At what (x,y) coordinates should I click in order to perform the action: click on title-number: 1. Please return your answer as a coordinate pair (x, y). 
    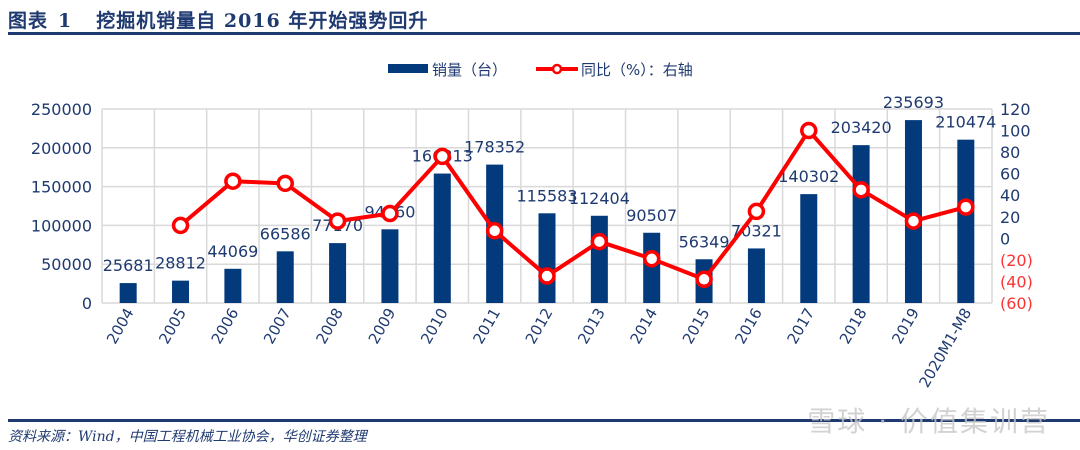
    Looking at the image, I should click on (65, 21).